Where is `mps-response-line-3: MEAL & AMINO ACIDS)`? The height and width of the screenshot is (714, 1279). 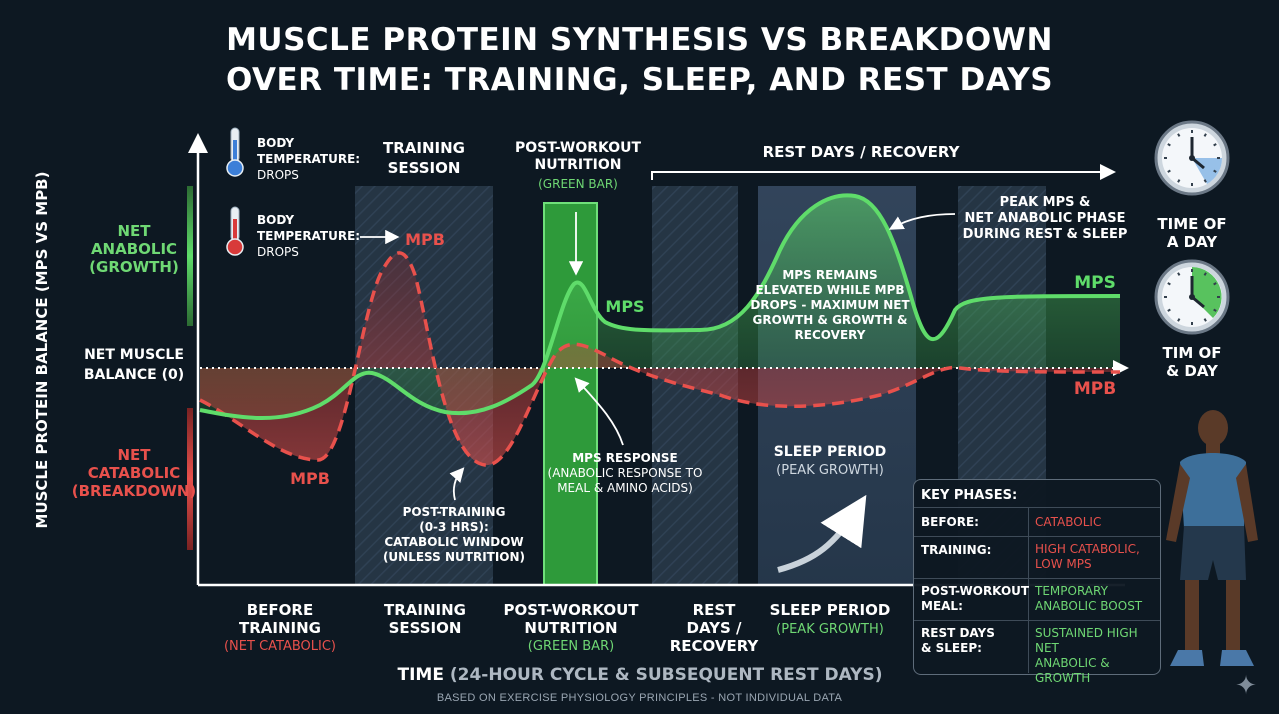 mps-response-line-3: MEAL & AMINO ACIDS) is located at coordinates (625, 488).